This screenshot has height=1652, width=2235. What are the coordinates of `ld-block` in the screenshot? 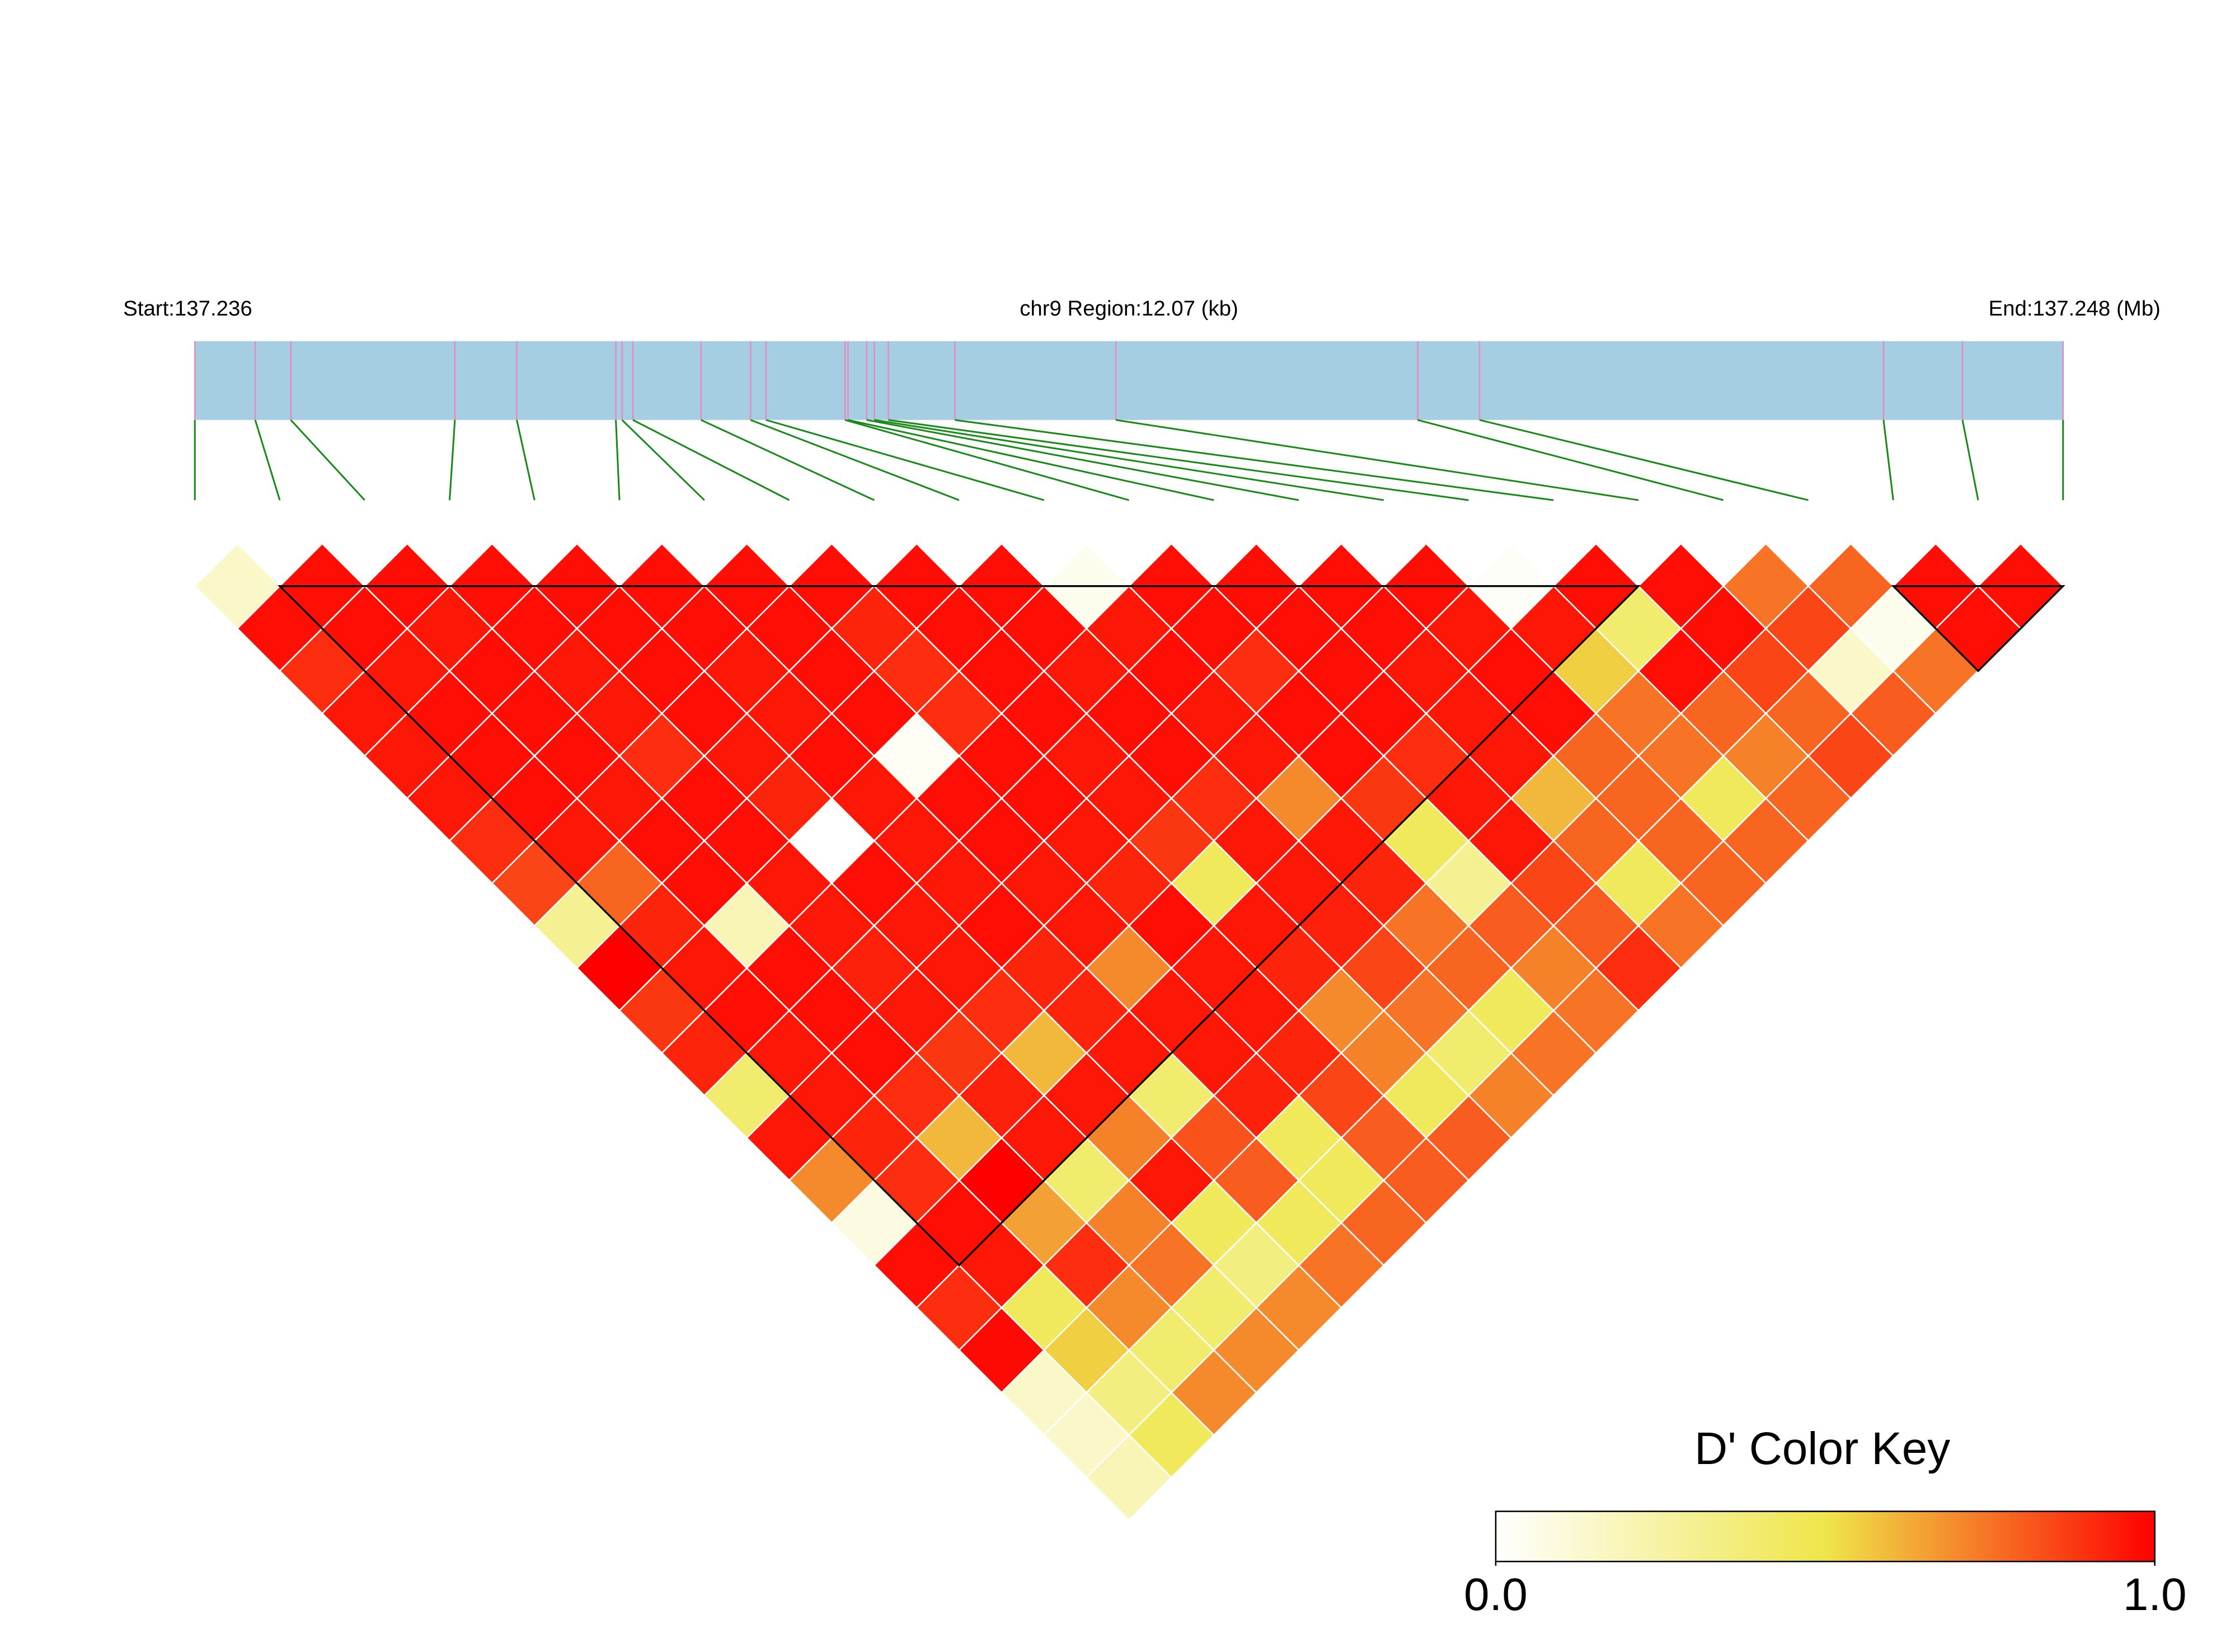 It's located at (1978, 629).